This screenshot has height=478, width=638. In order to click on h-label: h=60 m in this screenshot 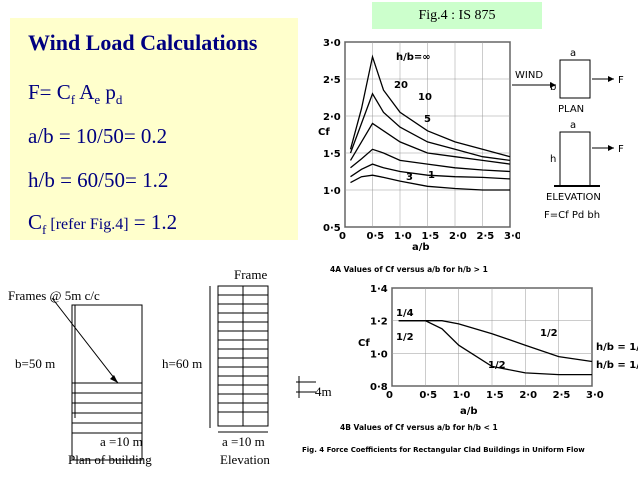, I will do `click(182, 363)`.